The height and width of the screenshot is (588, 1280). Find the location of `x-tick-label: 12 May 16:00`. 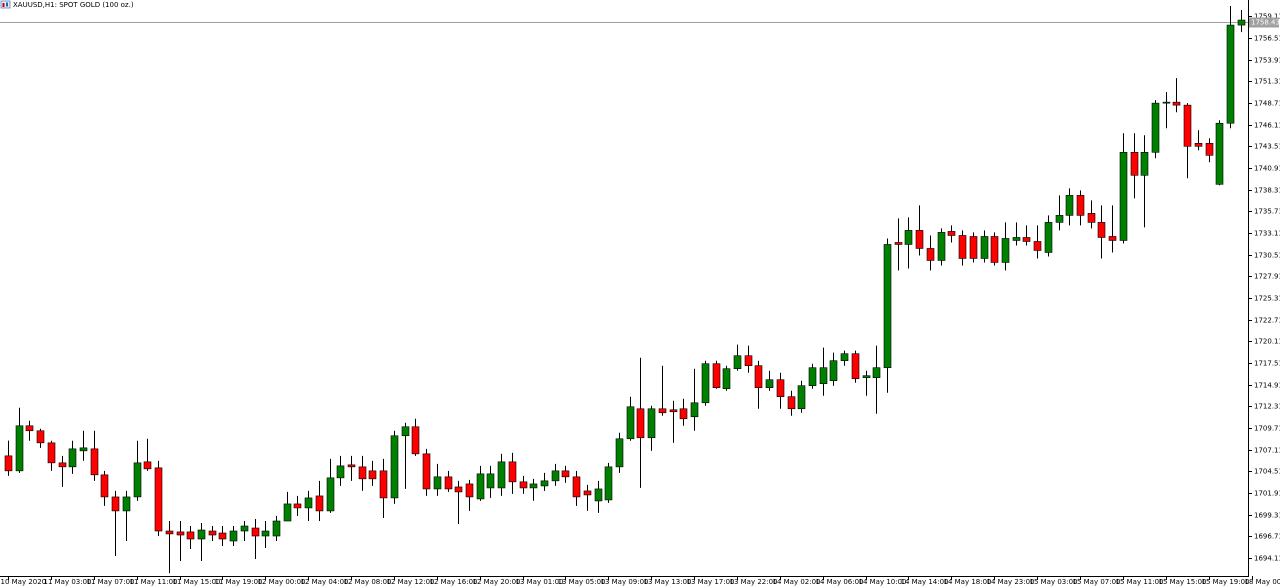

x-tick-label: 12 May 16:00 is located at coordinates (454, 582).